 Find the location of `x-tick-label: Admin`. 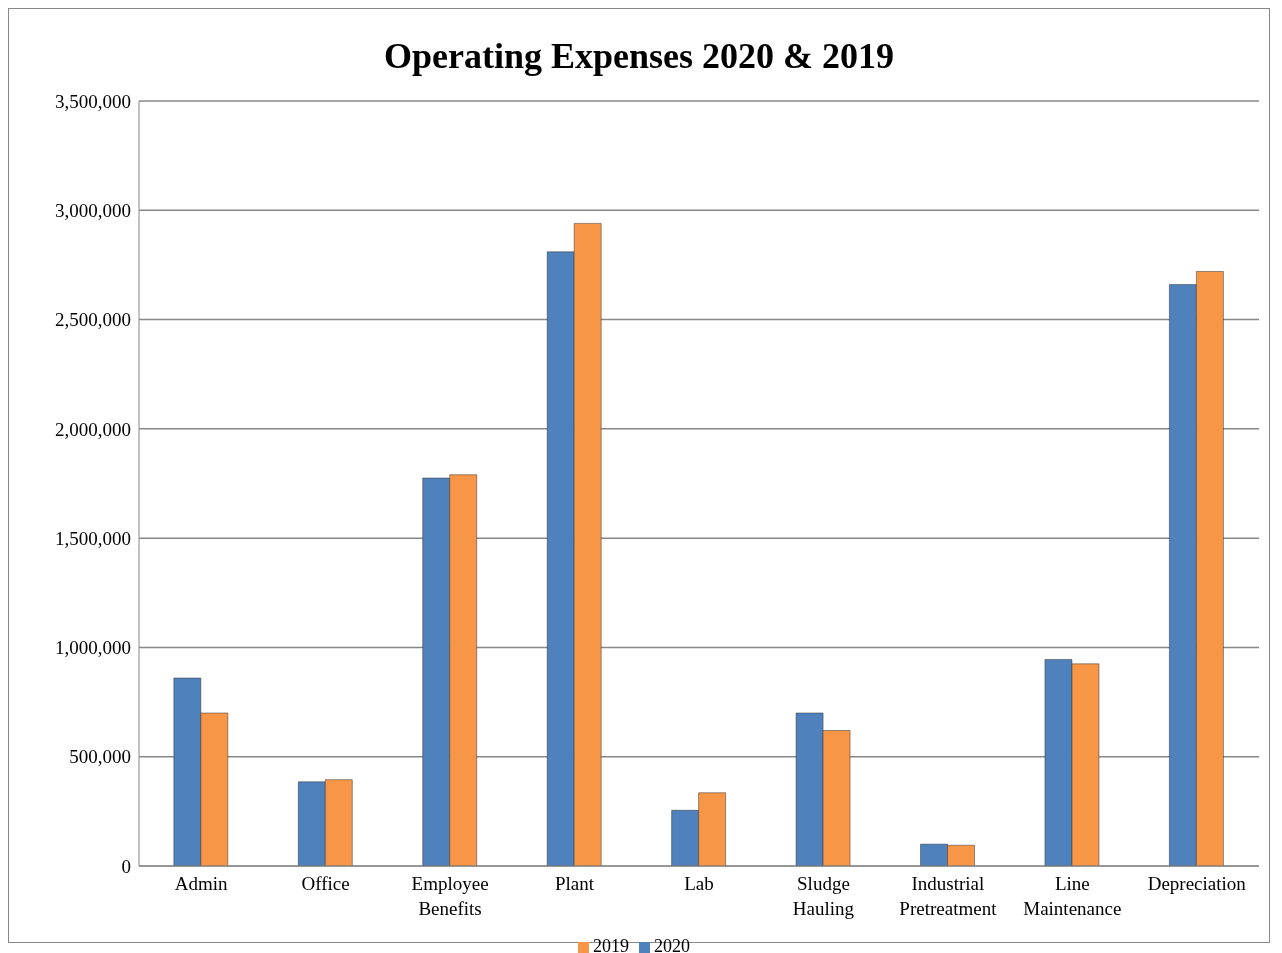

x-tick-label: Admin is located at coordinates (201, 883).